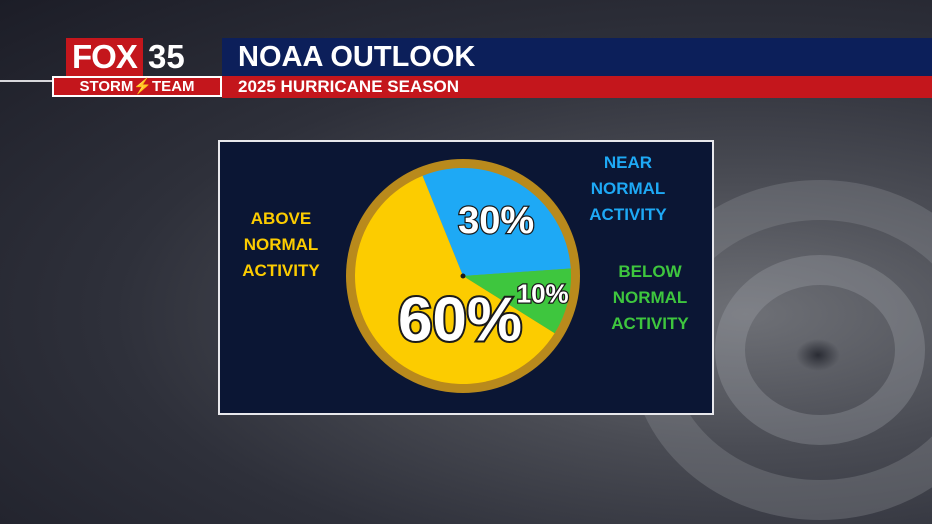 This screenshot has width=932, height=524. Describe the element at coordinates (650, 297) in the screenshot. I see `label-below-normal: BELOW NORMAL ACTIVITY` at that location.